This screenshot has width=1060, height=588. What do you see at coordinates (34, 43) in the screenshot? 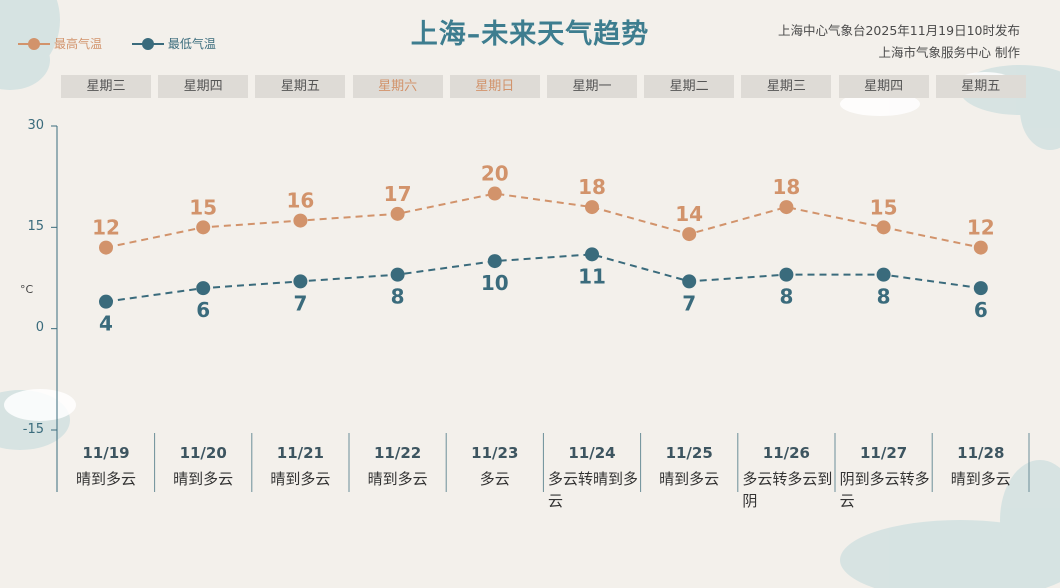
I see `high-line-marker-icon` at bounding box center [34, 43].